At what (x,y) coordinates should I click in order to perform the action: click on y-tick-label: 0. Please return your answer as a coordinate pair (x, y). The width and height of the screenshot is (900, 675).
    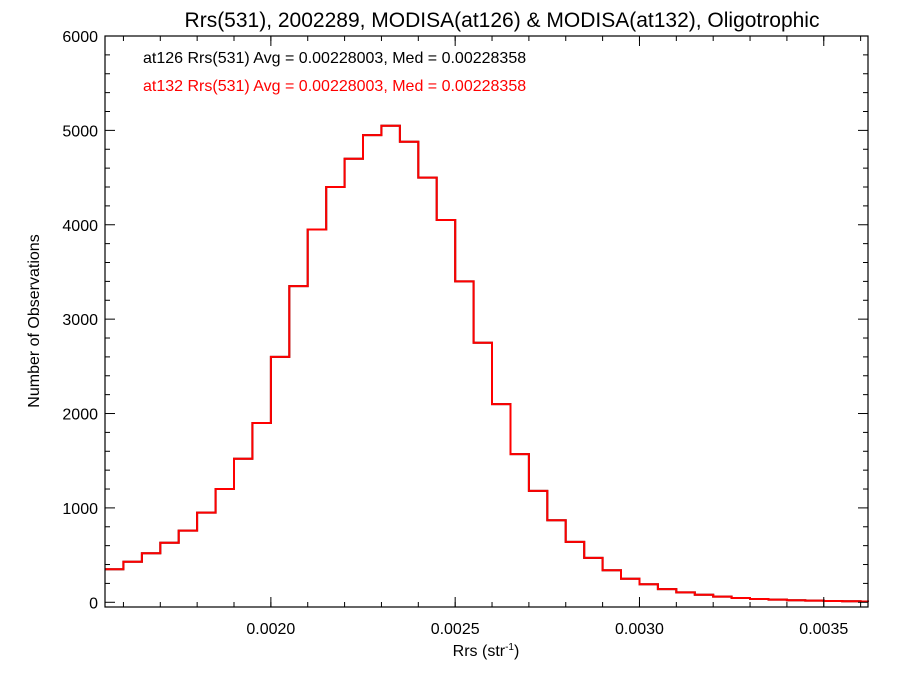
    Looking at the image, I should click on (93, 603).